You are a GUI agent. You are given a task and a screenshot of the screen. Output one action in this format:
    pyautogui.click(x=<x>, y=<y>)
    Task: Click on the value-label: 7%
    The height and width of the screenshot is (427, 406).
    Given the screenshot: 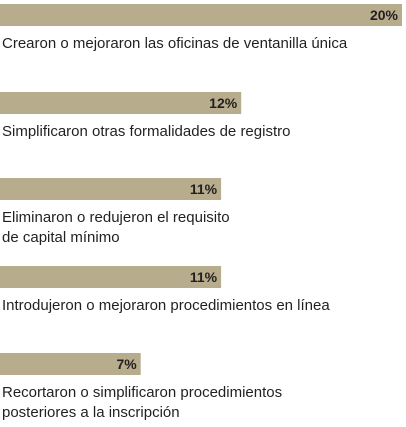 What is the action you would take?
    pyautogui.click(x=126, y=364)
    